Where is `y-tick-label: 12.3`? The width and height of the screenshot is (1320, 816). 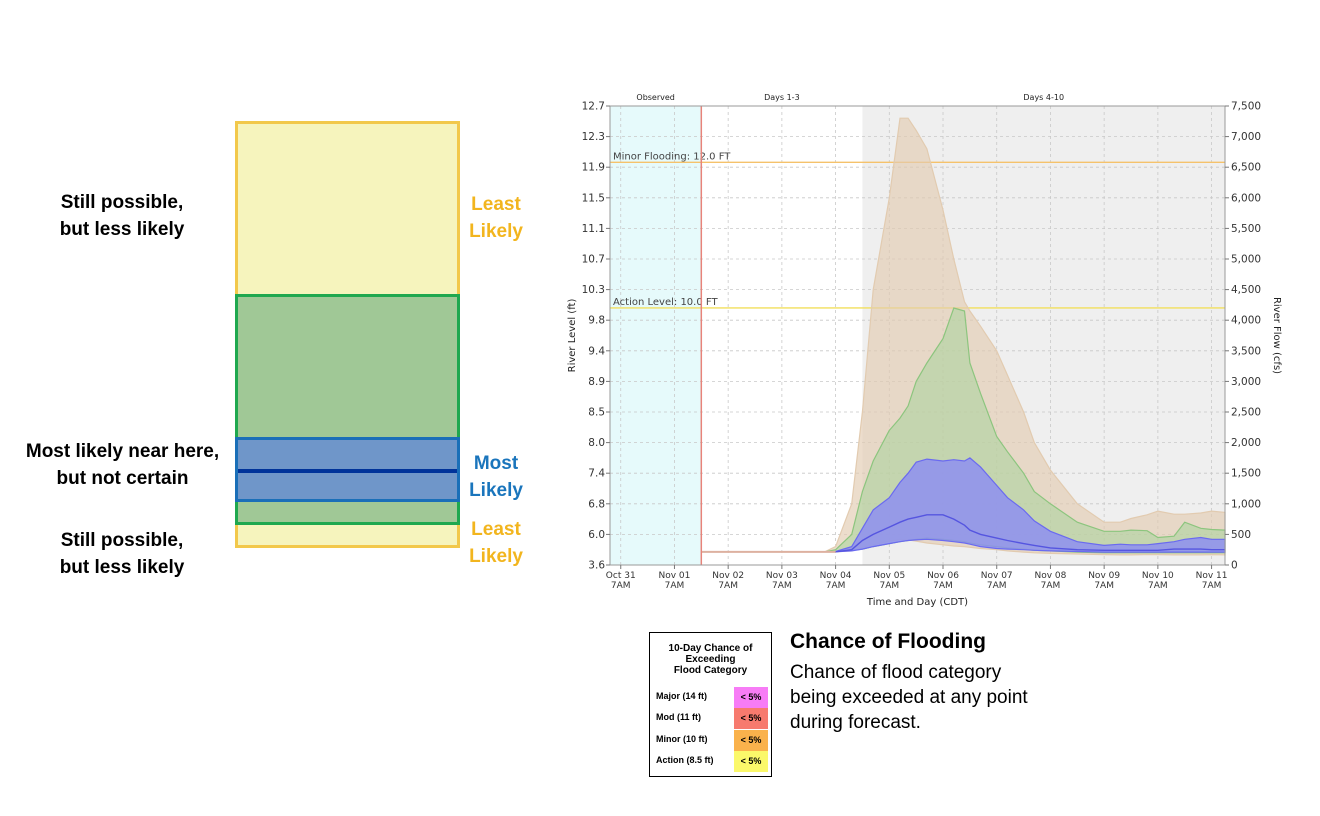 y-tick-label: 12.3 is located at coordinates (593, 137).